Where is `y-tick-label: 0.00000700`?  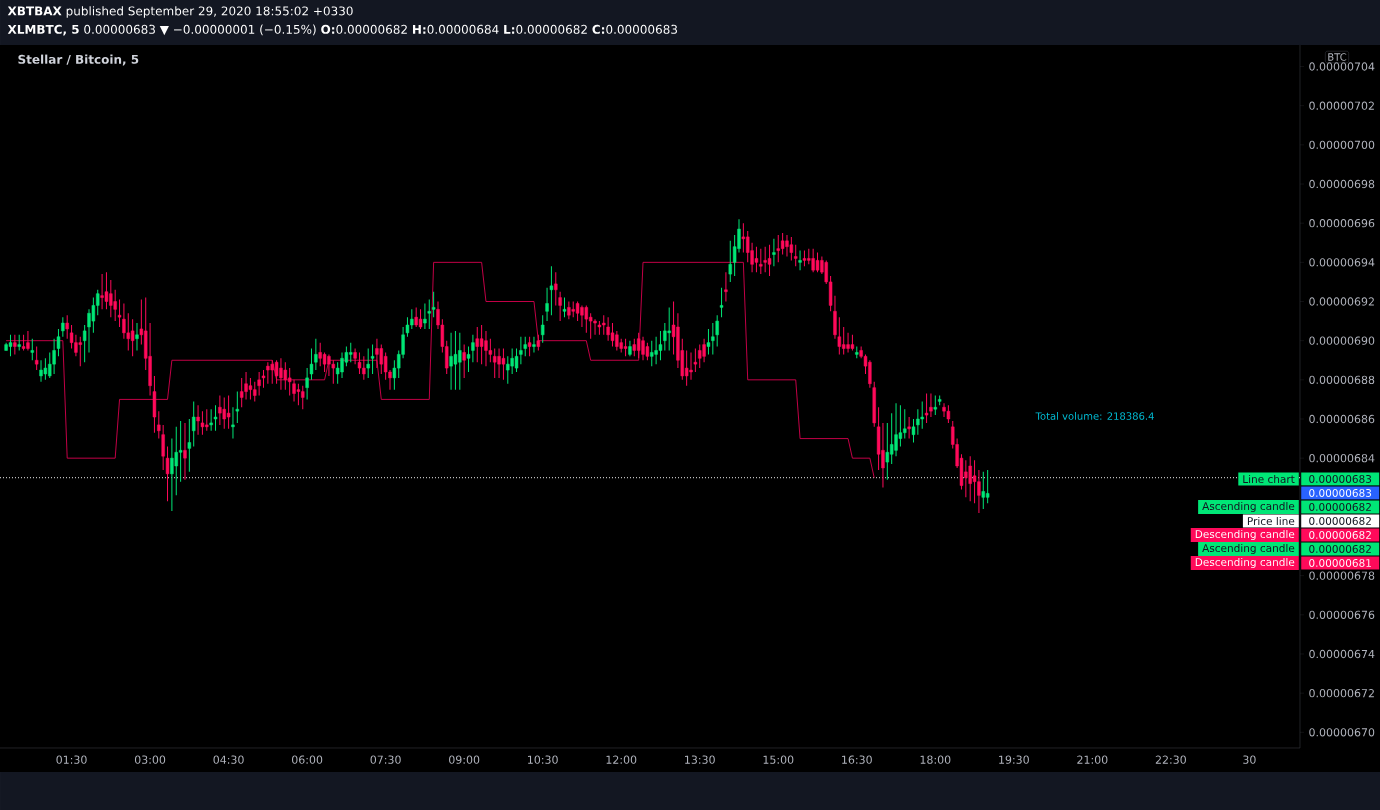 y-tick-label: 0.00000700 is located at coordinates (1342, 145).